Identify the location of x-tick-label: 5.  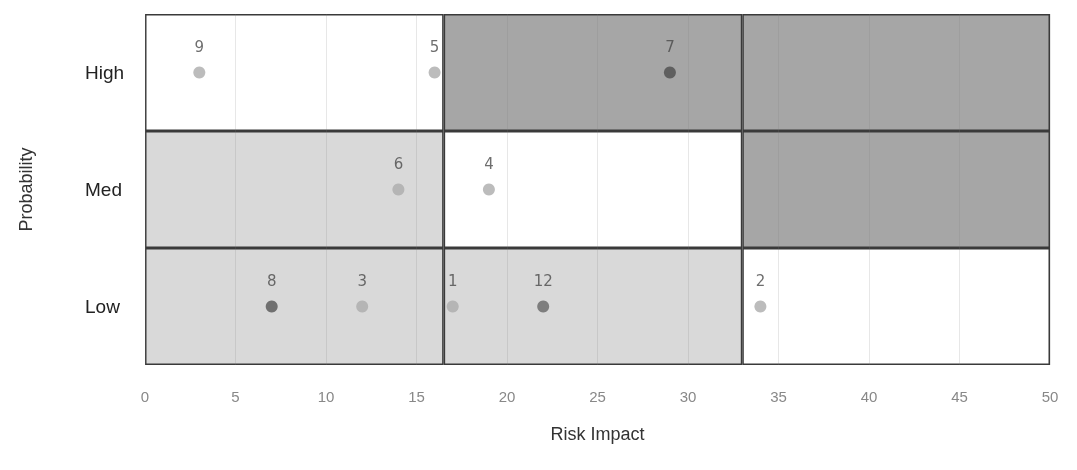
(235, 396).